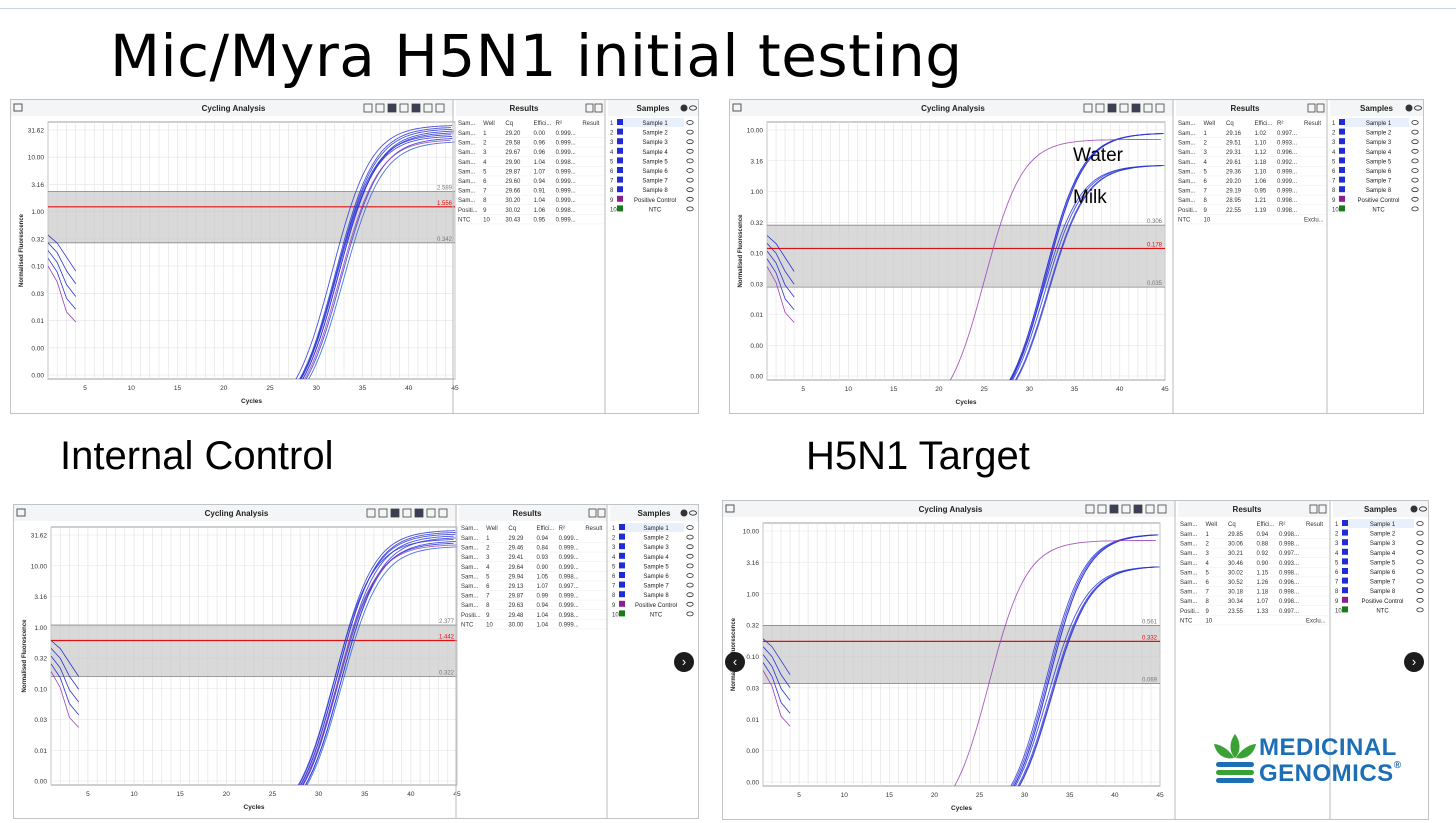 Image resolution: width=1456 pixels, height=823 pixels. I want to click on previous-image-button: ‹, so click(735, 662).